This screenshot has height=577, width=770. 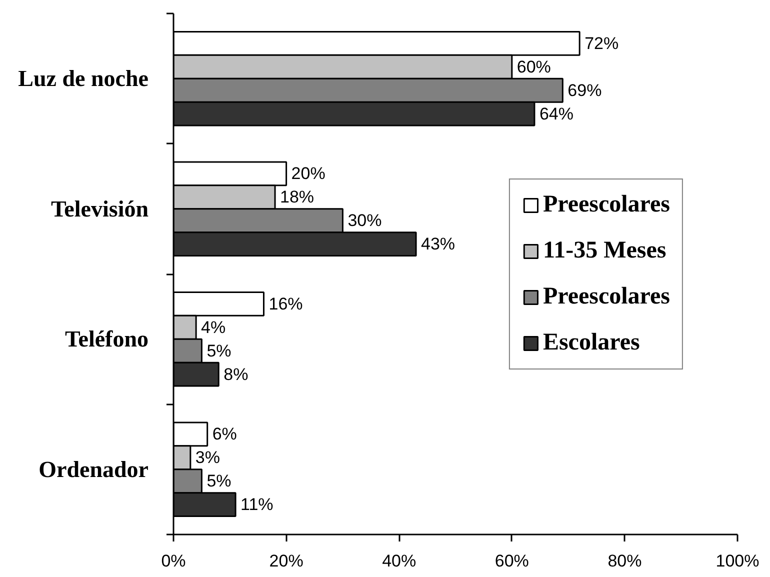 I want to click on data-label: 20%, so click(x=308, y=174).